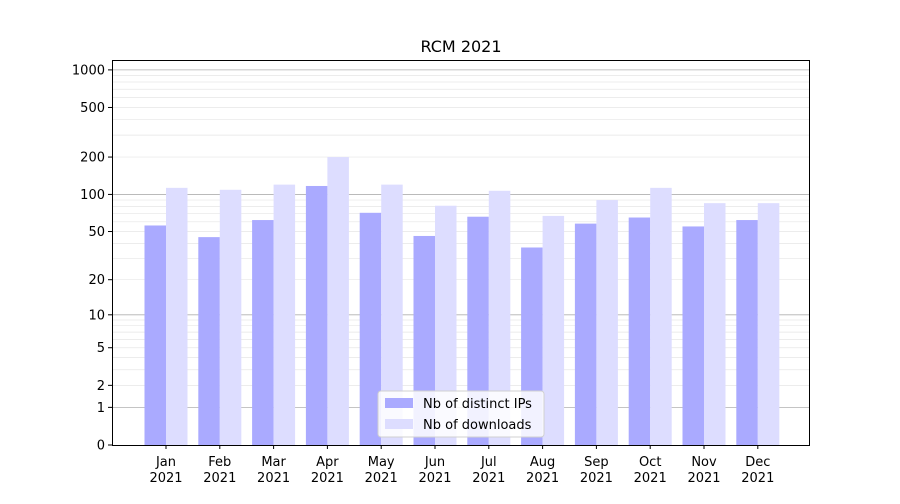 The width and height of the screenshot is (900, 504). Describe the element at coordinates (92, 195) in the screenshot. I see `y-tick-label: 100` at that location.